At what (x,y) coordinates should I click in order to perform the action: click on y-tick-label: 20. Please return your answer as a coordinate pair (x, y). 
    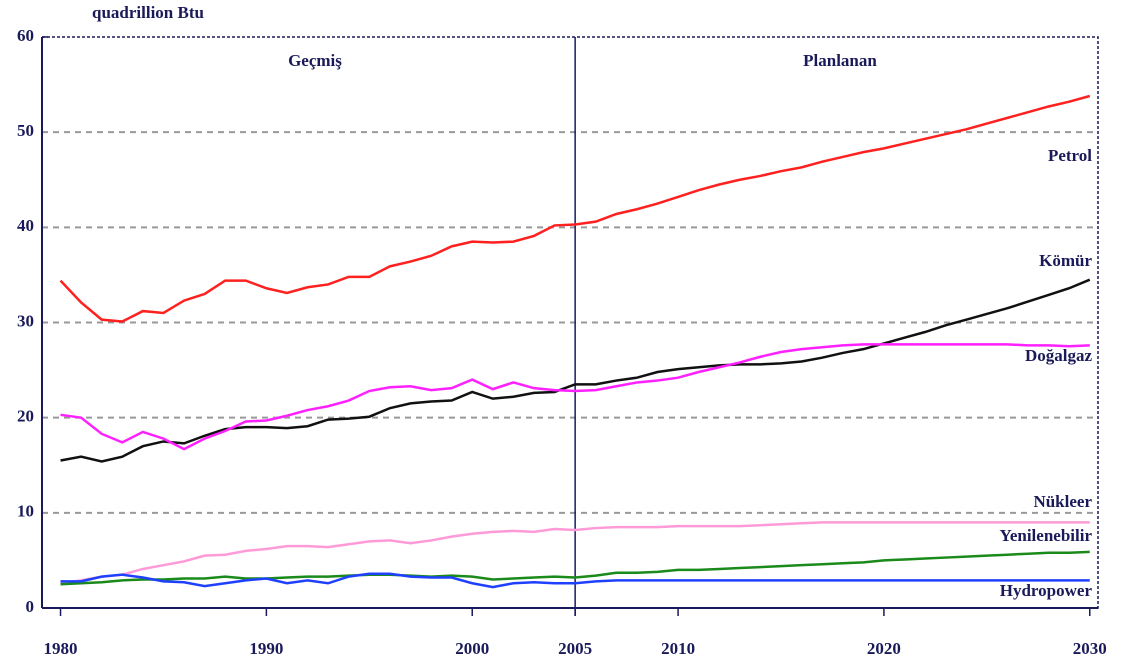
    Looking at the image, I should click on (25, 416).